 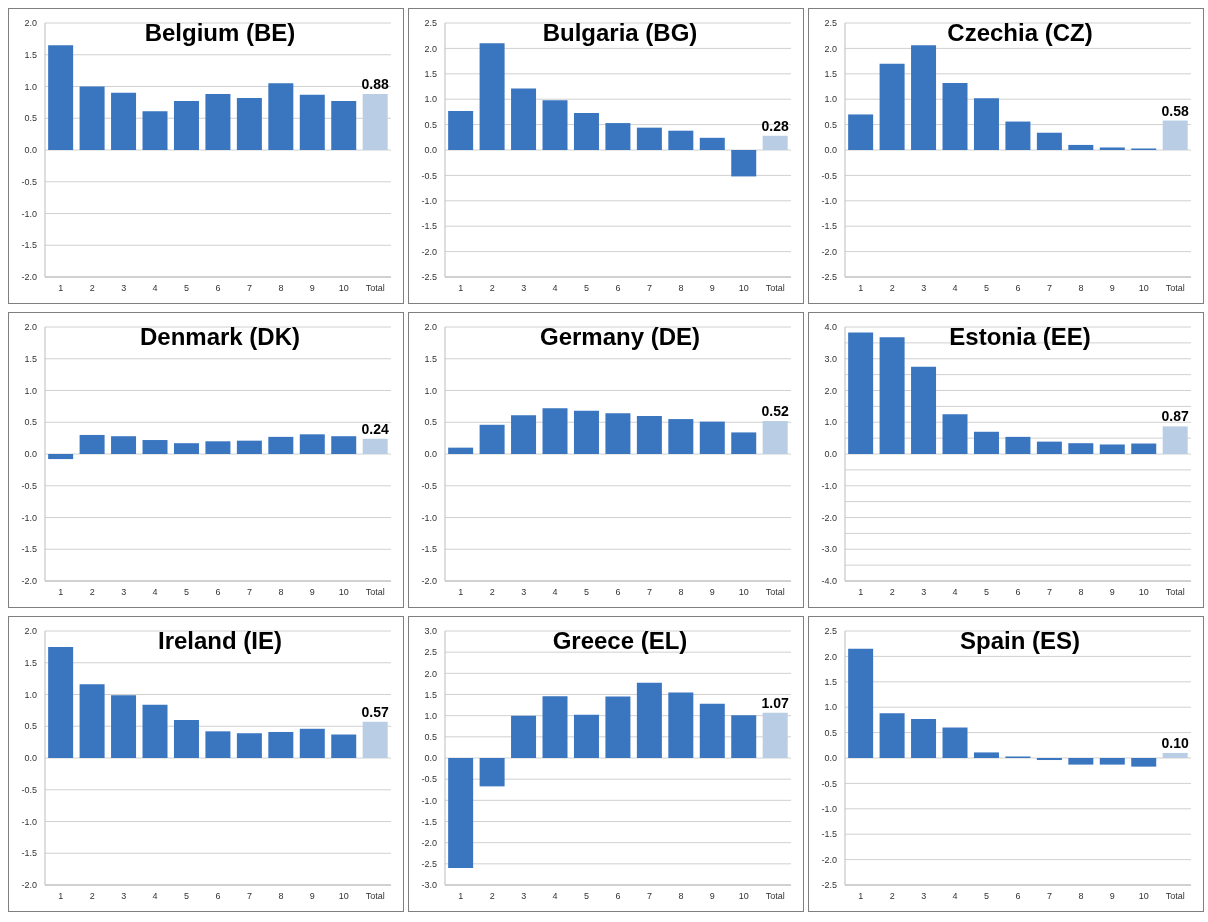 I want to click on chart-title: Bulgaria (BG), so click(x=620, y=33).